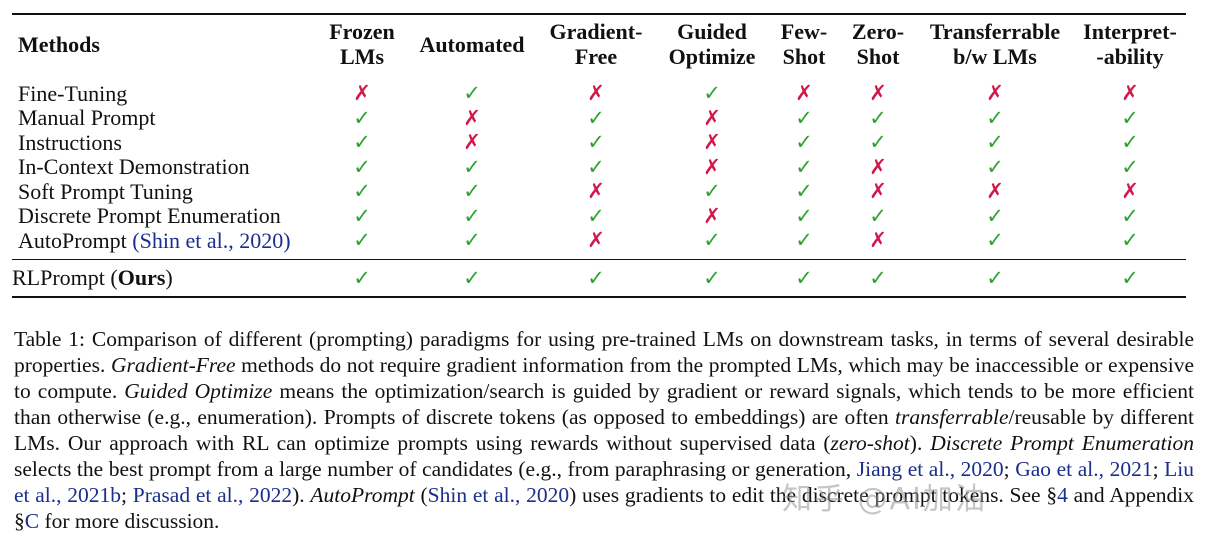 This screenshot has width=1213, height=535. What do you see at coordinates (599, 118) in the screenshot?
I see `table-row: Manual Prompt ✓ ✗ ✓ ✗ ✓ ✓ ✓ ✓` at bounding box center [599, 118].